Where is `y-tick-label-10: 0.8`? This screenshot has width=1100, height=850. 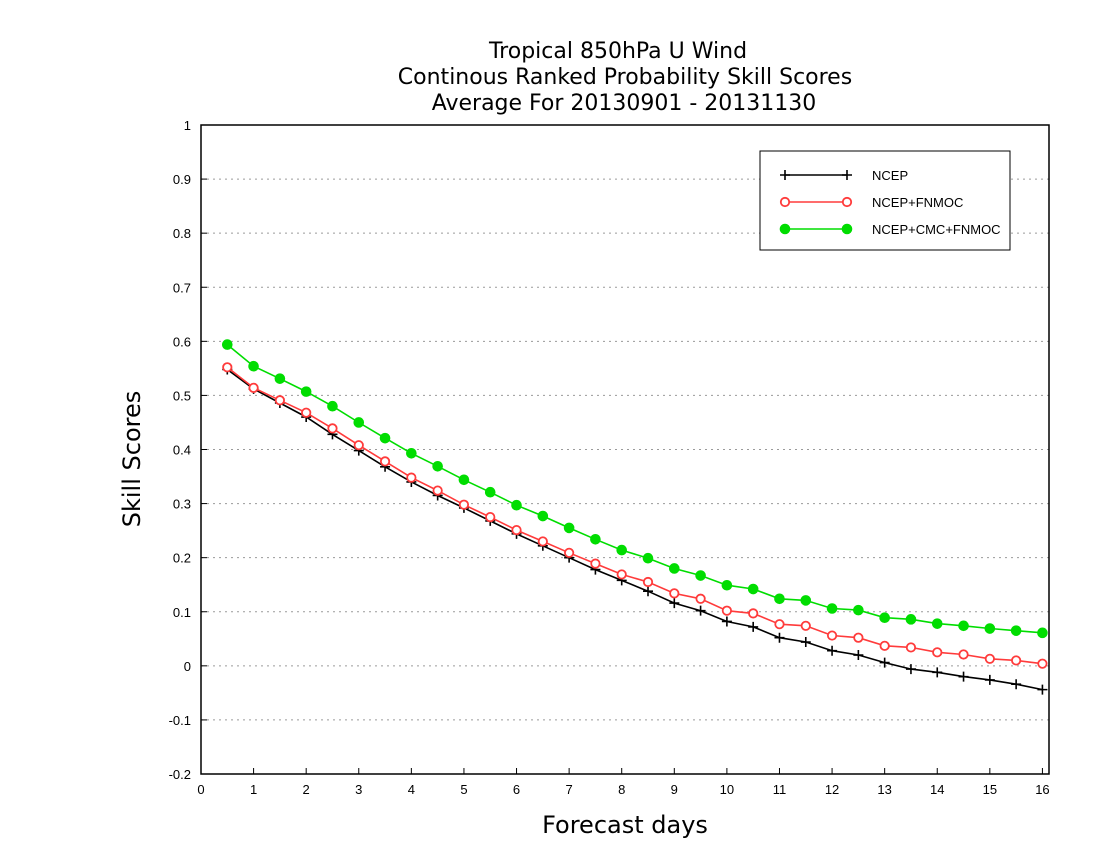
y-tick-label-10: 0.8 is located at coordinates (182, 233).